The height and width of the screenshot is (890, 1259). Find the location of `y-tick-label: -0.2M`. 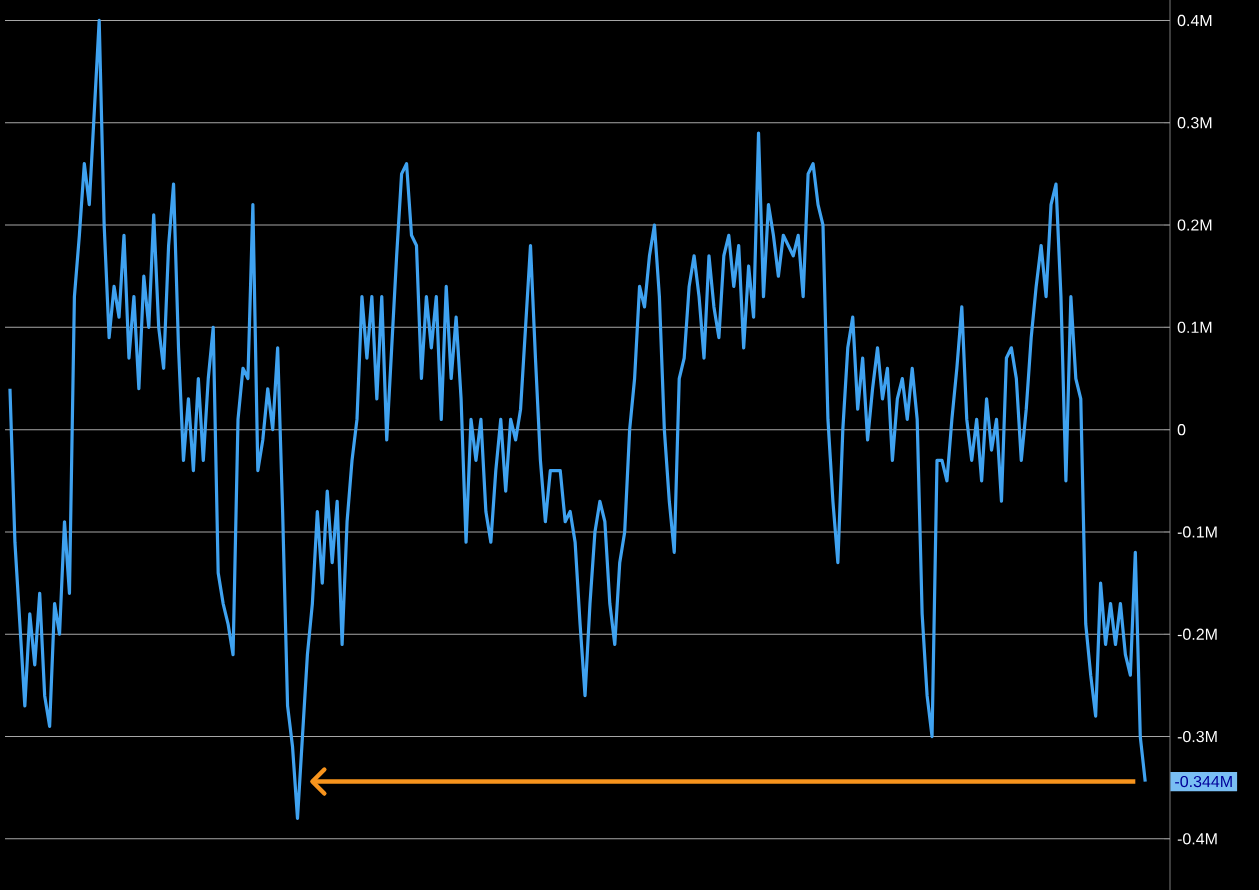

y-tick-label: -0.2M is located at coordinates (1197, 634).